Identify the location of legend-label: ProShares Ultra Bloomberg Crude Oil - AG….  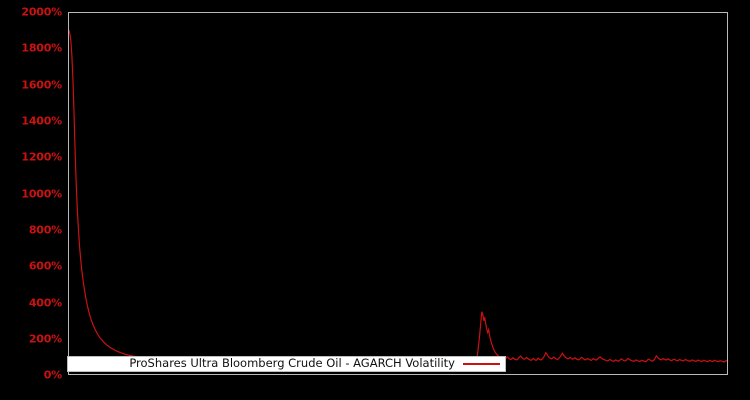
(292, 363).